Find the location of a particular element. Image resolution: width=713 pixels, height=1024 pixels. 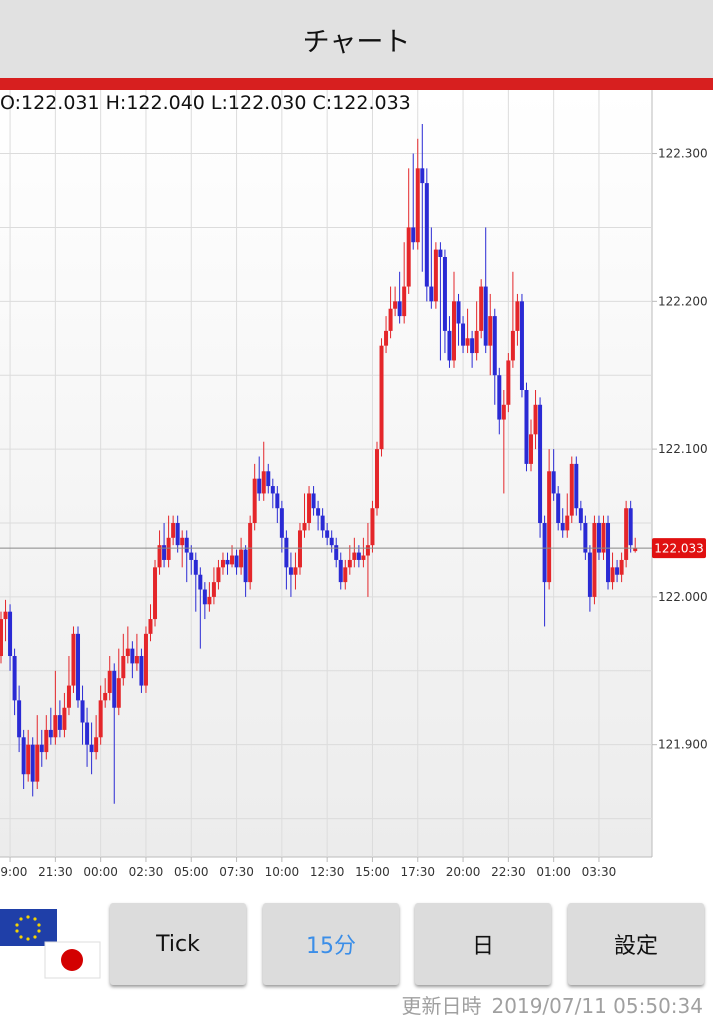

ohlc-label: O:122.031 H:122.040 L:122.030 C:122.033 is located at coordinates (205, 103).